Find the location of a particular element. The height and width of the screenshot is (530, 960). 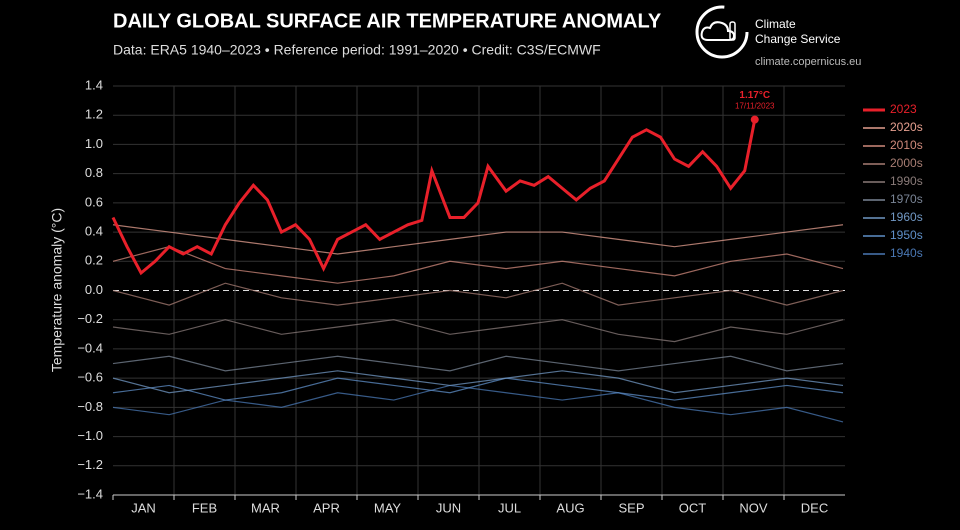

y-tick-label: 1.0 is located at coordinates (94, 143).